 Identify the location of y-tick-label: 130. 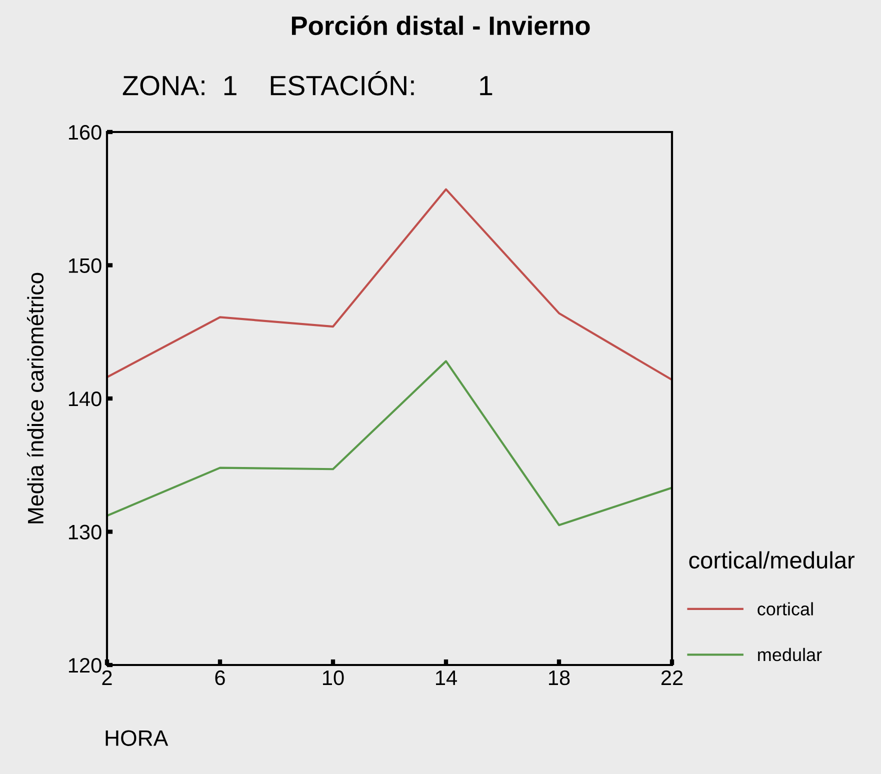
(85, 532).